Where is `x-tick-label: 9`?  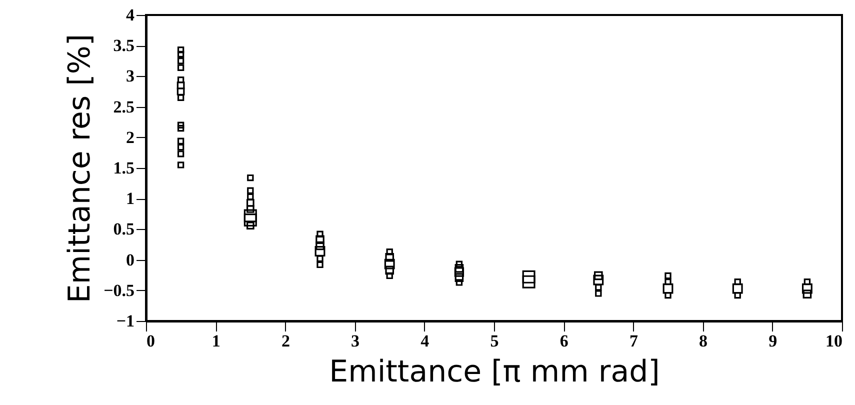
x-tick-label: 9 is located at coordinates (773, 341).